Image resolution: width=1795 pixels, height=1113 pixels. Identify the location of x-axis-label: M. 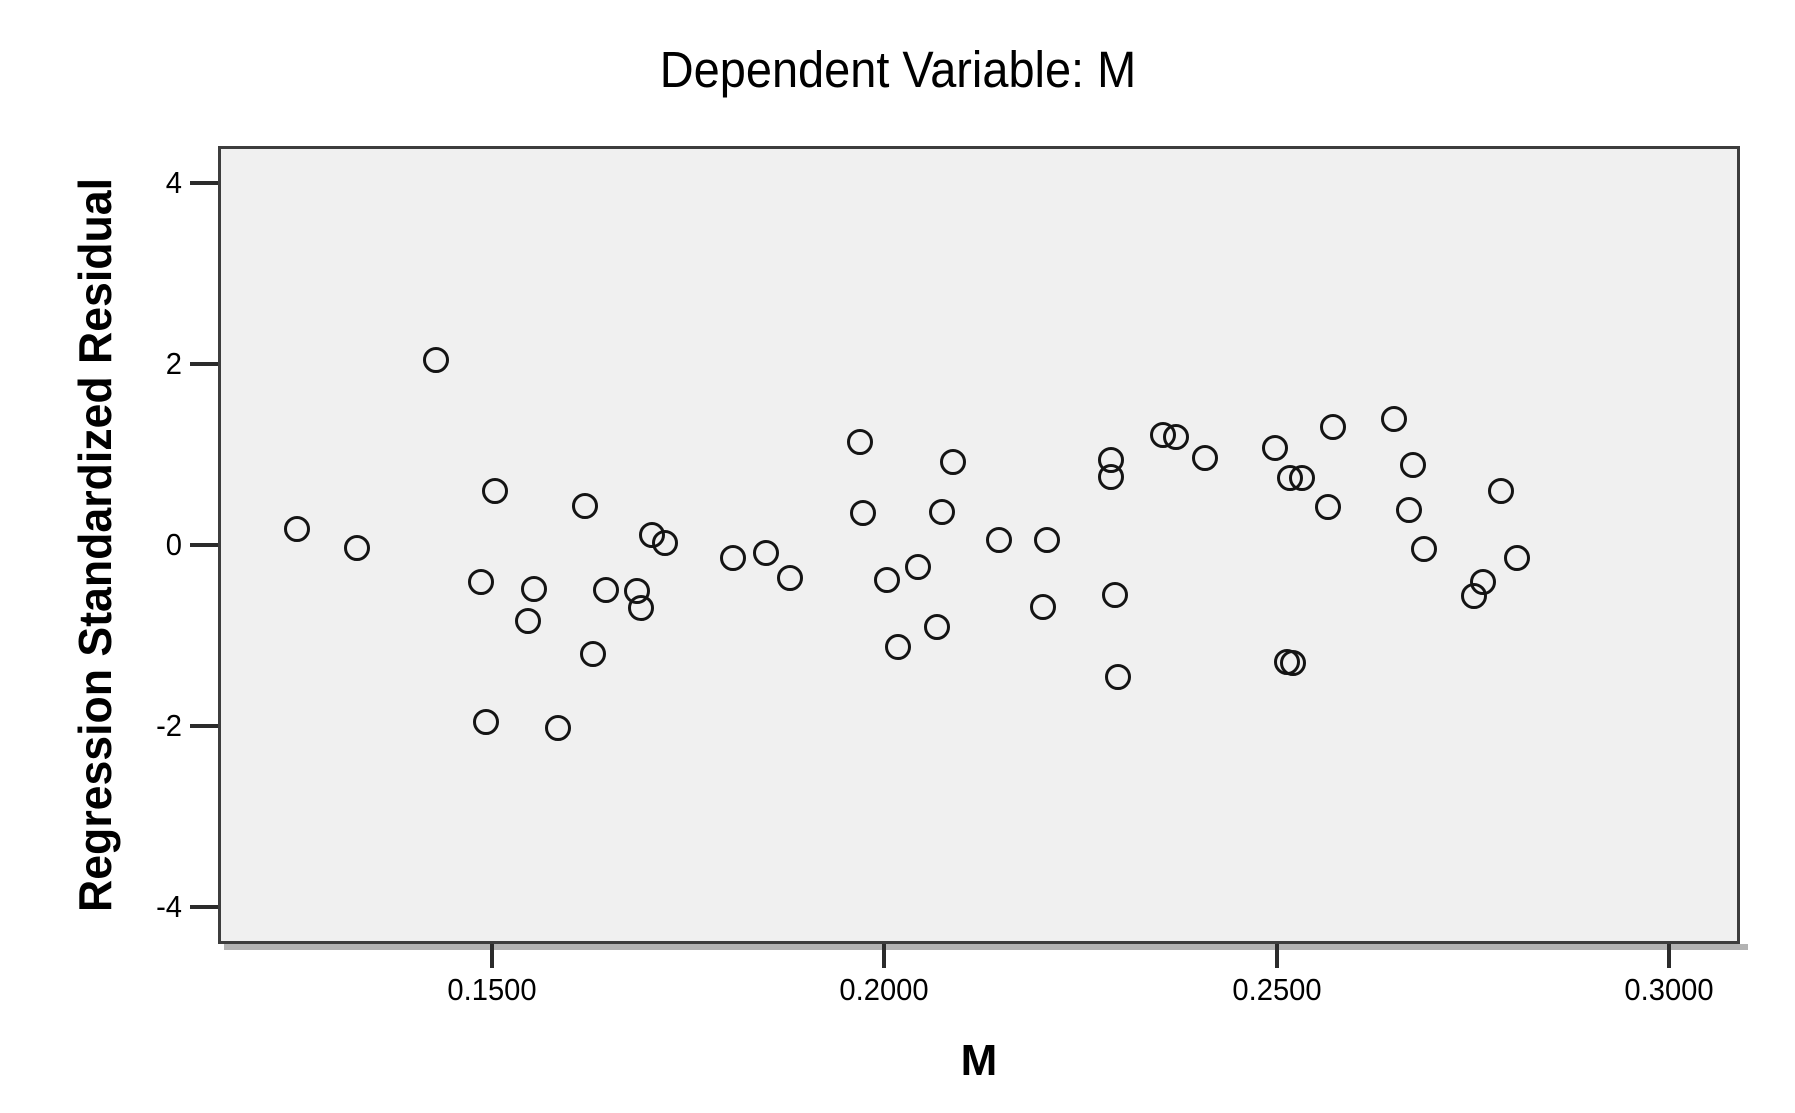
(979, 1060).